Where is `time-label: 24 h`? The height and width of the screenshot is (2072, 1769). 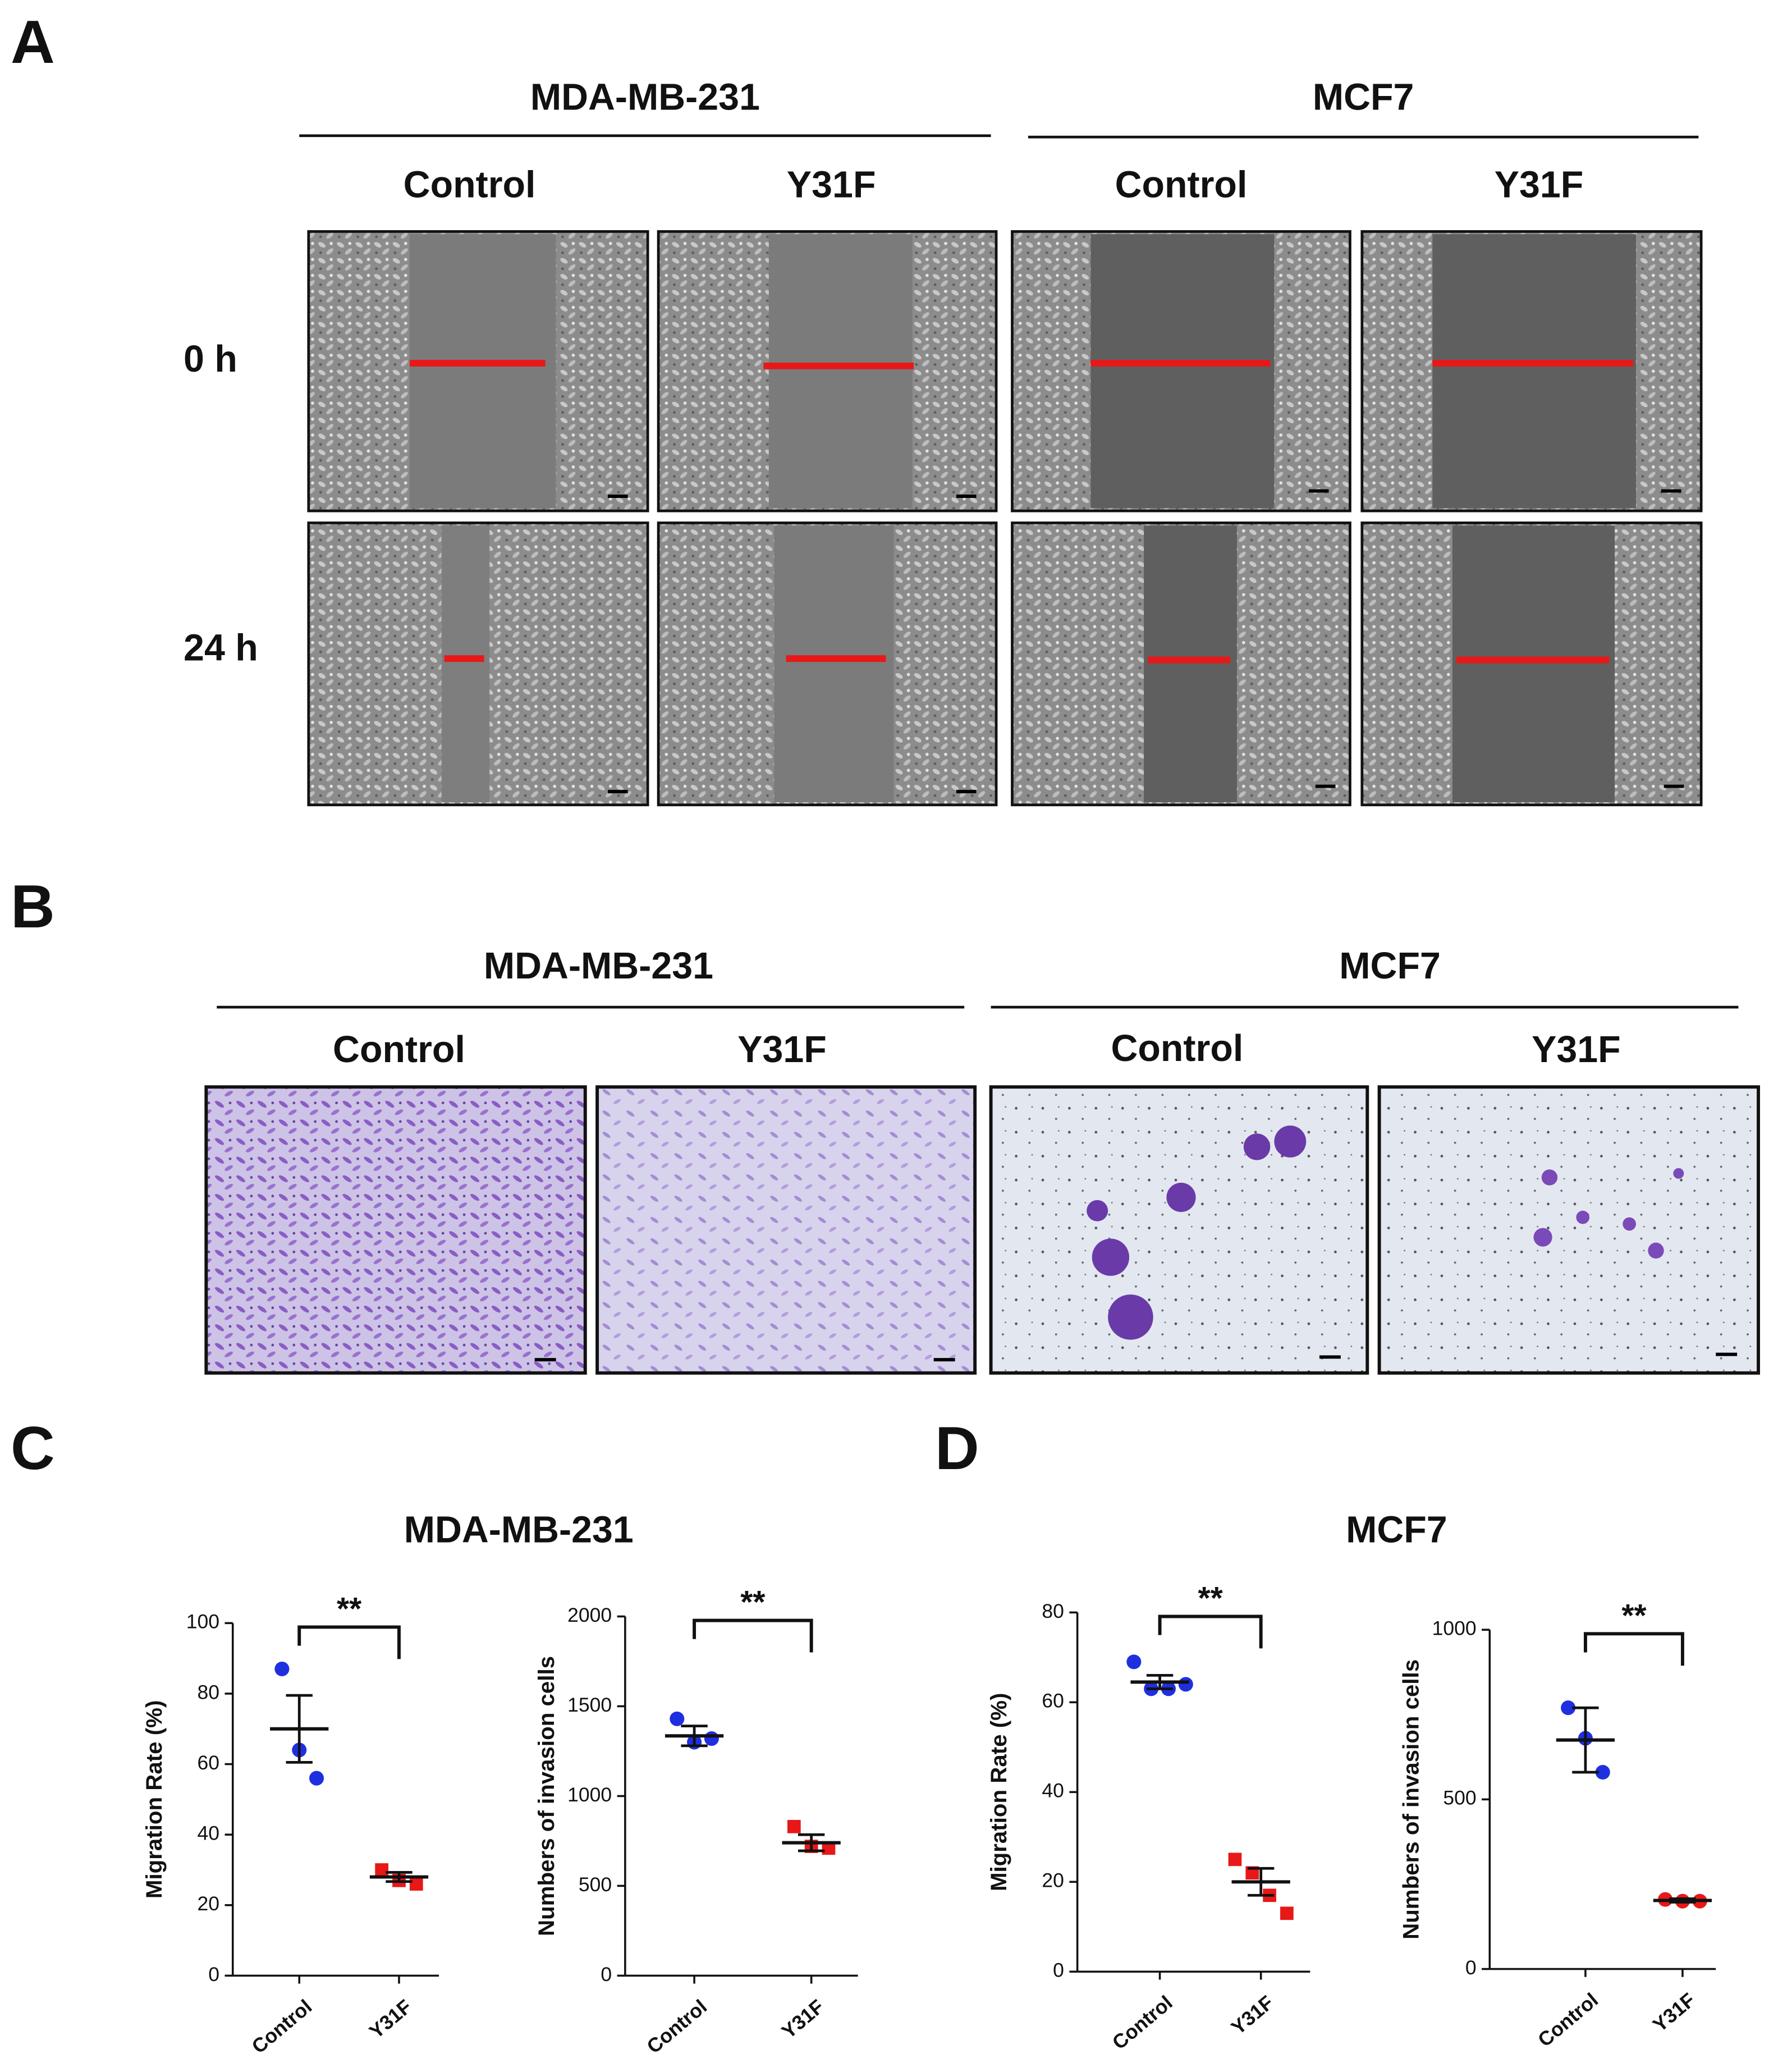 time-label: 24 h is located at coordinates (221, 648).